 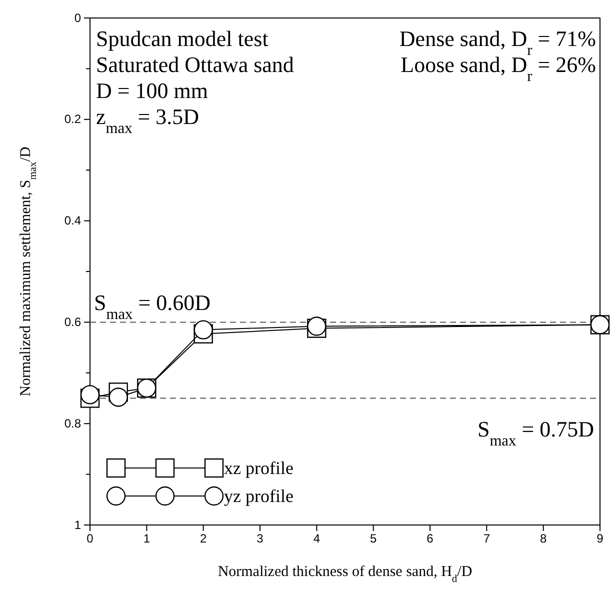 I want to click on x-tick-label: 7, so click(x=486, y=539).